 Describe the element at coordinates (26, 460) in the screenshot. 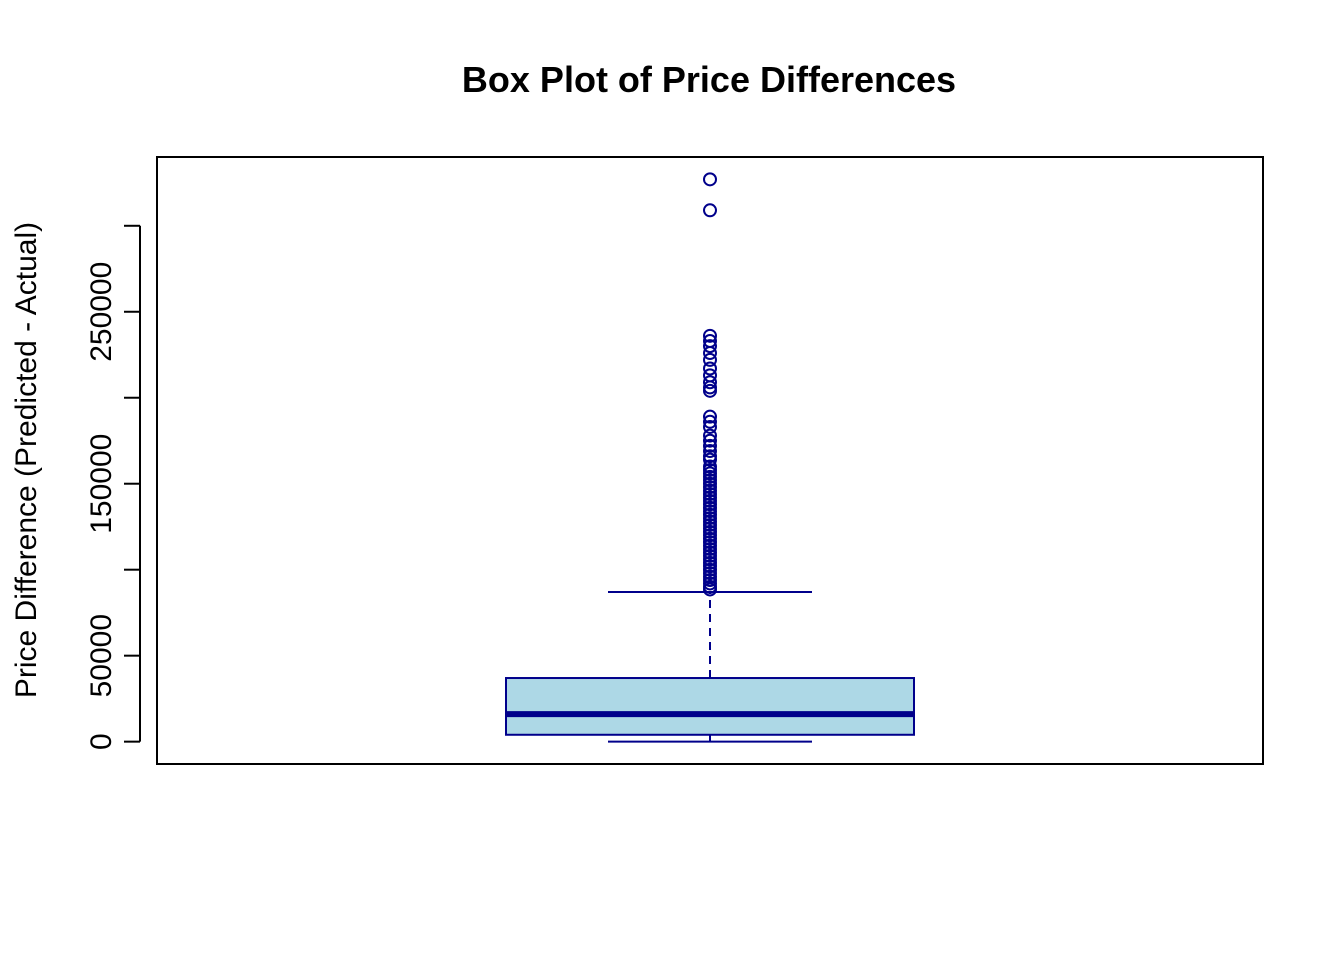

I see `y-axis-label: Price Difference (Predicted - Actual)` at that location.